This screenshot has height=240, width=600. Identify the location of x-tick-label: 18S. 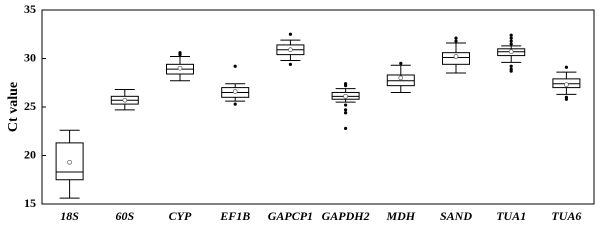
(69, 216).